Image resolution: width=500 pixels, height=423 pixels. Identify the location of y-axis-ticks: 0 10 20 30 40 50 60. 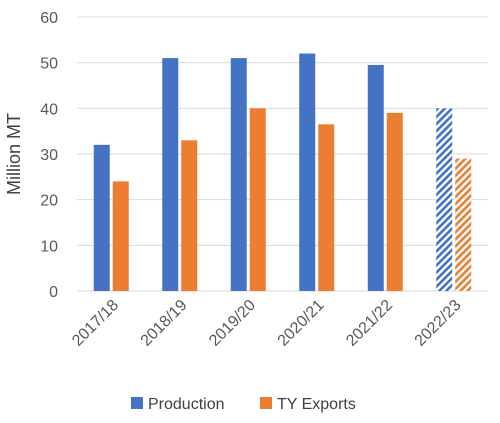
(49, 155).